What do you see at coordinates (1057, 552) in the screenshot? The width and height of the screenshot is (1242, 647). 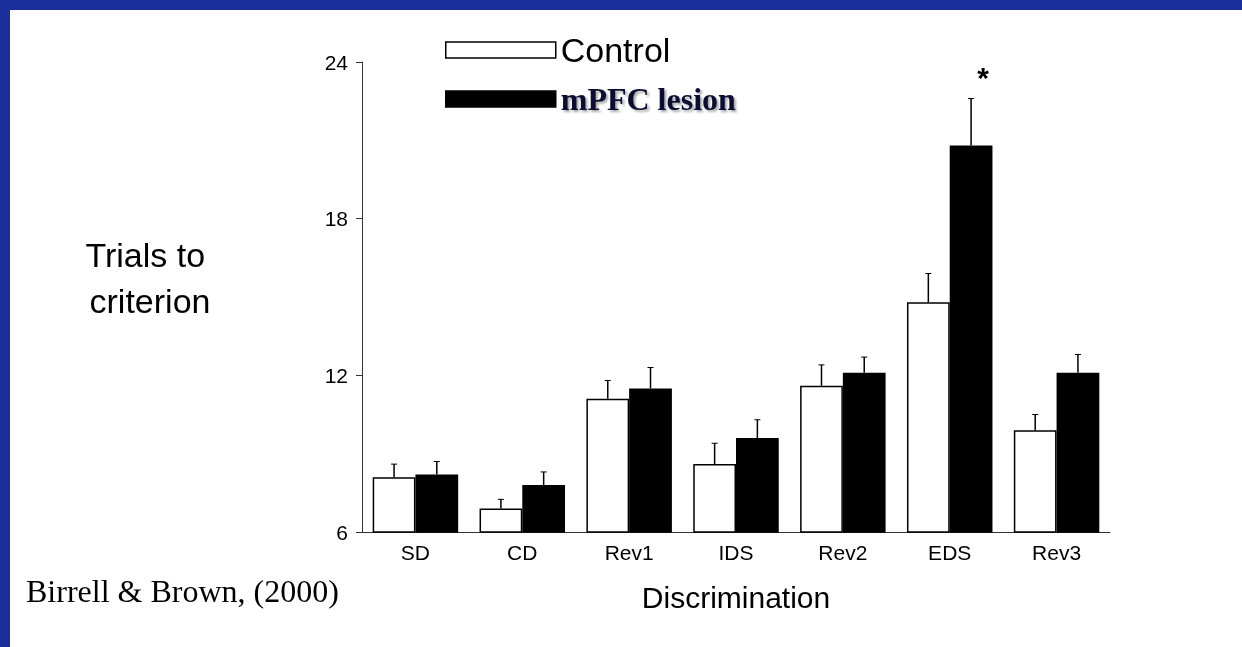 I see `x-tick-label: Rev3` at bounding box center [1057, 552].